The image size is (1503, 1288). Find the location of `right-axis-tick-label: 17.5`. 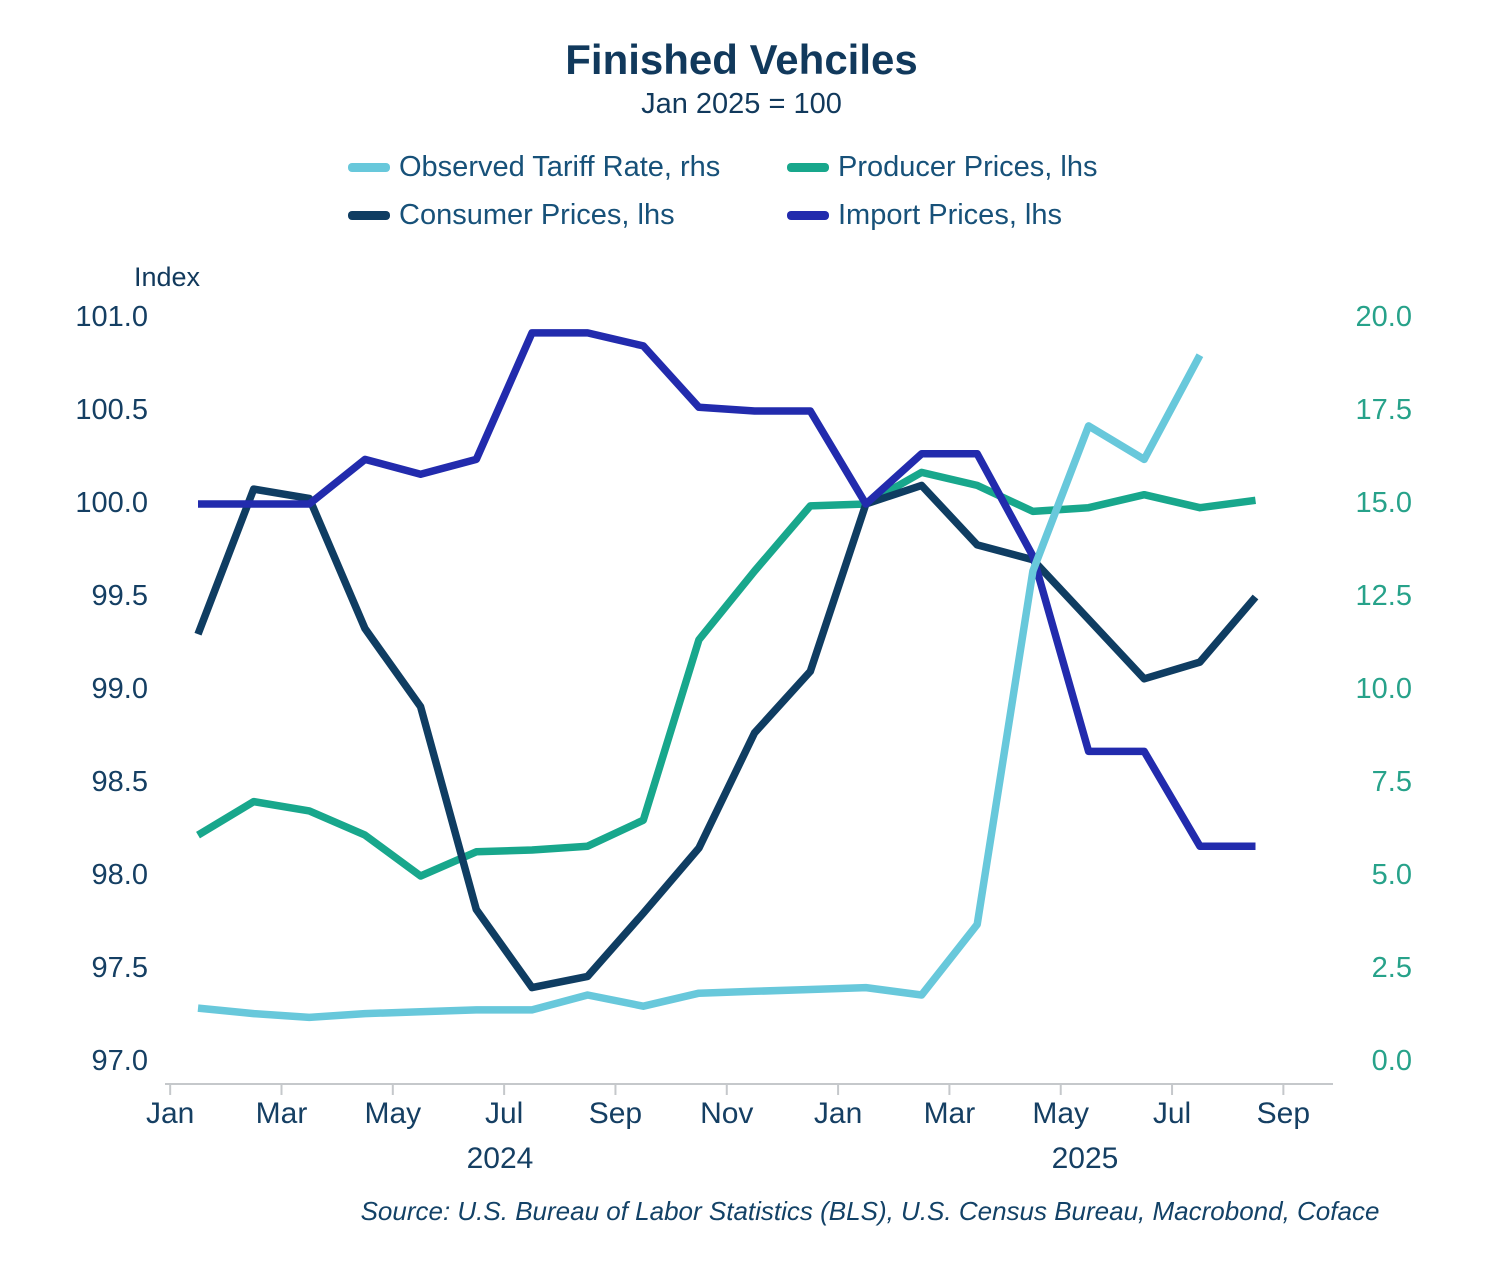

right-axis-tick-label: 17.5 is located at coordinates (1383, 410).